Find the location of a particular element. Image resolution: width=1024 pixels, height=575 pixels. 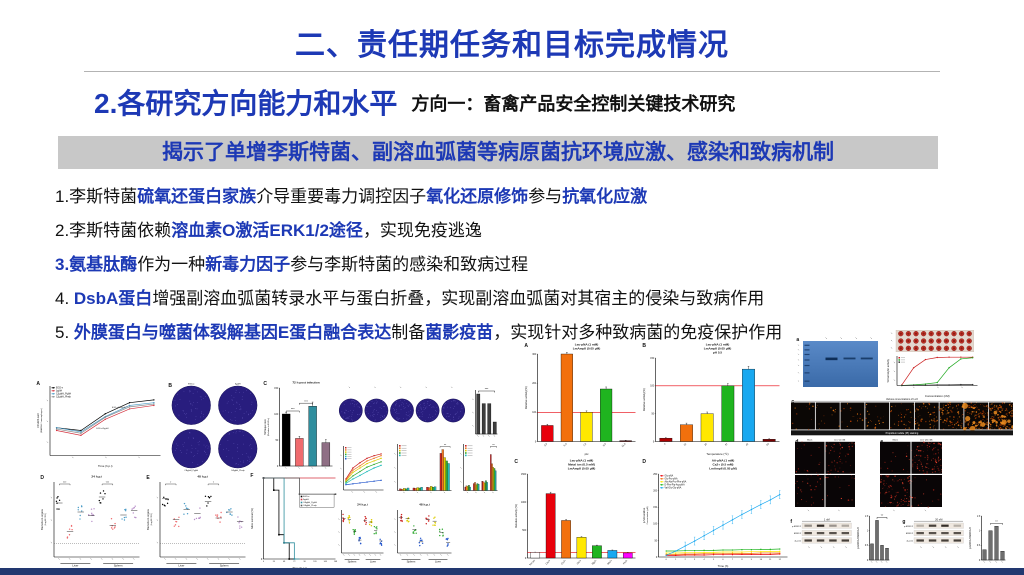

figure-western-blot-20nm: g 20 nM p-ERK1/2 ERK1/2 β-actin is located at coordinates (933, 542).